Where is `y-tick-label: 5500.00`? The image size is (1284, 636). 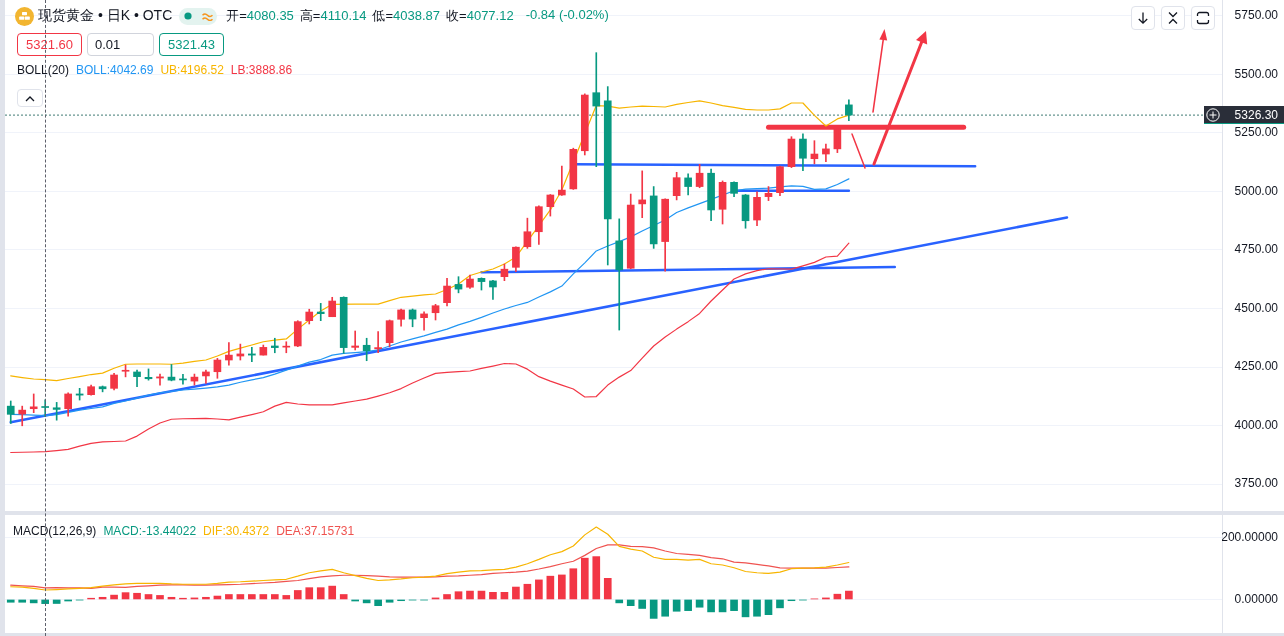
y-tick-label: 5500.00 is located at coordinates (1256, 73).